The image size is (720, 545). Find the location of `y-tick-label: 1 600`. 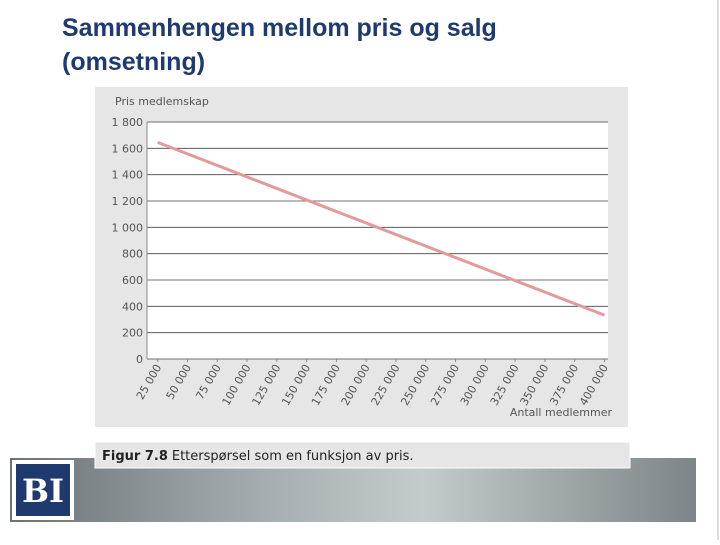

y-tick-label: 1 600 is located at coordinates (128, 148).